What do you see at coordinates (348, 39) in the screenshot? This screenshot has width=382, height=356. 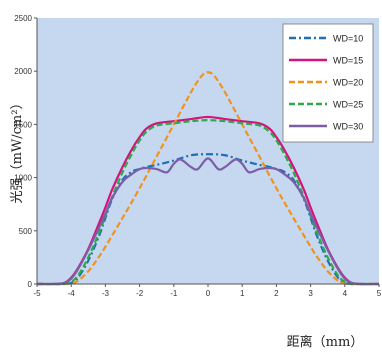 I see `legend-label-1: WD=10` at bounding box center [348, 39].